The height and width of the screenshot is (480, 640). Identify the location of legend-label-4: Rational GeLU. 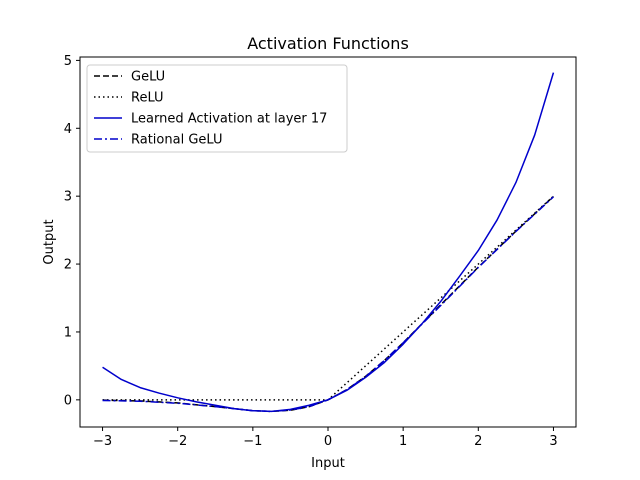
(177, 140).